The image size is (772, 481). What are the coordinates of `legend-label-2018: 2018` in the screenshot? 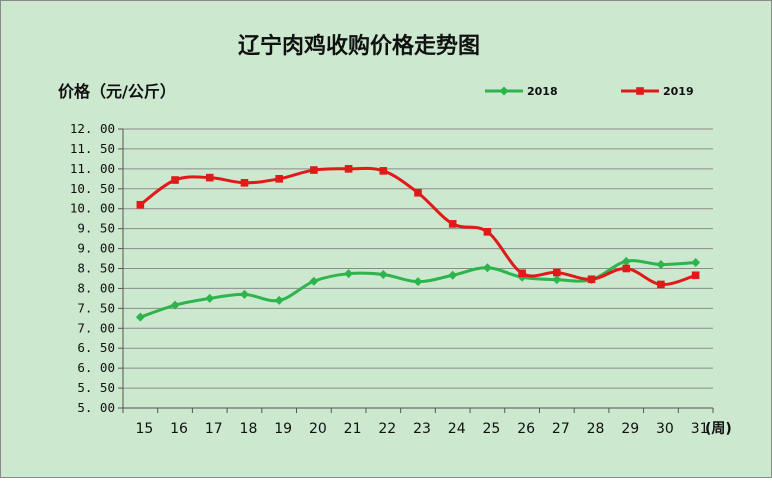 It's located at (542, 91).